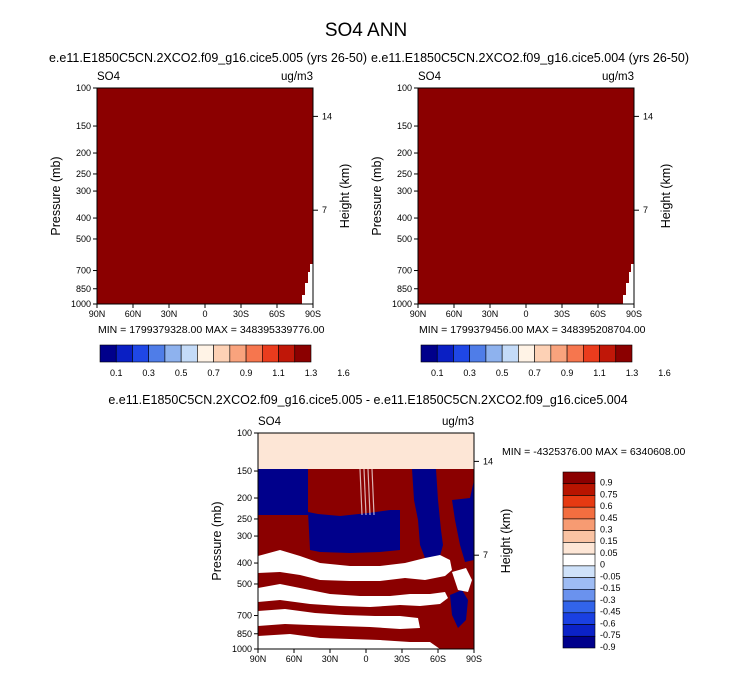 The image size is (733, 678). What do you see at coordinates (345, 196) in the screenshot?
I see `panel-1-height-axis-title: Height (km)` at bounding box center [345, 196].